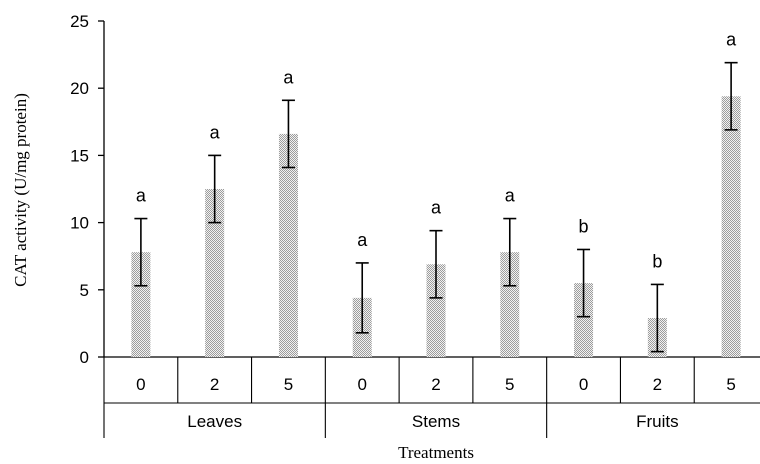  What do you see at coordinates (79, 88) in the screenshot?
I see `y-tick-label: 20` at bounding box center [79, 88].